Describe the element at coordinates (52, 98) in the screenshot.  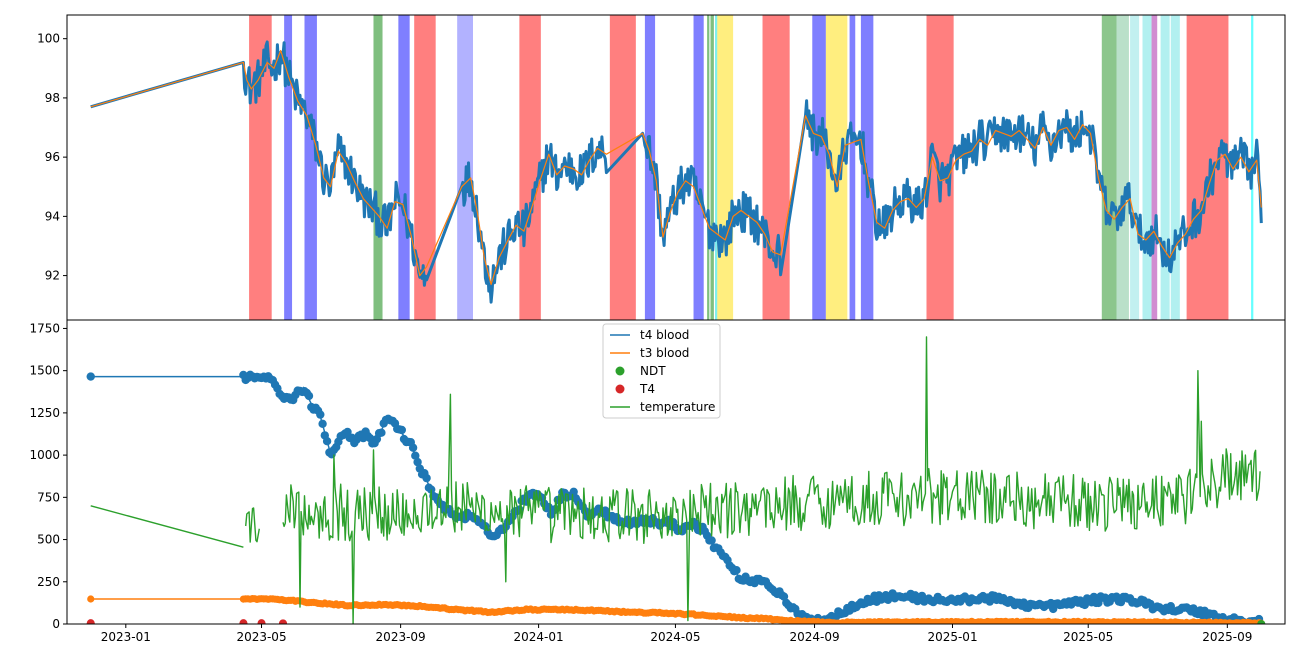
I see `top-ytick-label: 98` at that location.